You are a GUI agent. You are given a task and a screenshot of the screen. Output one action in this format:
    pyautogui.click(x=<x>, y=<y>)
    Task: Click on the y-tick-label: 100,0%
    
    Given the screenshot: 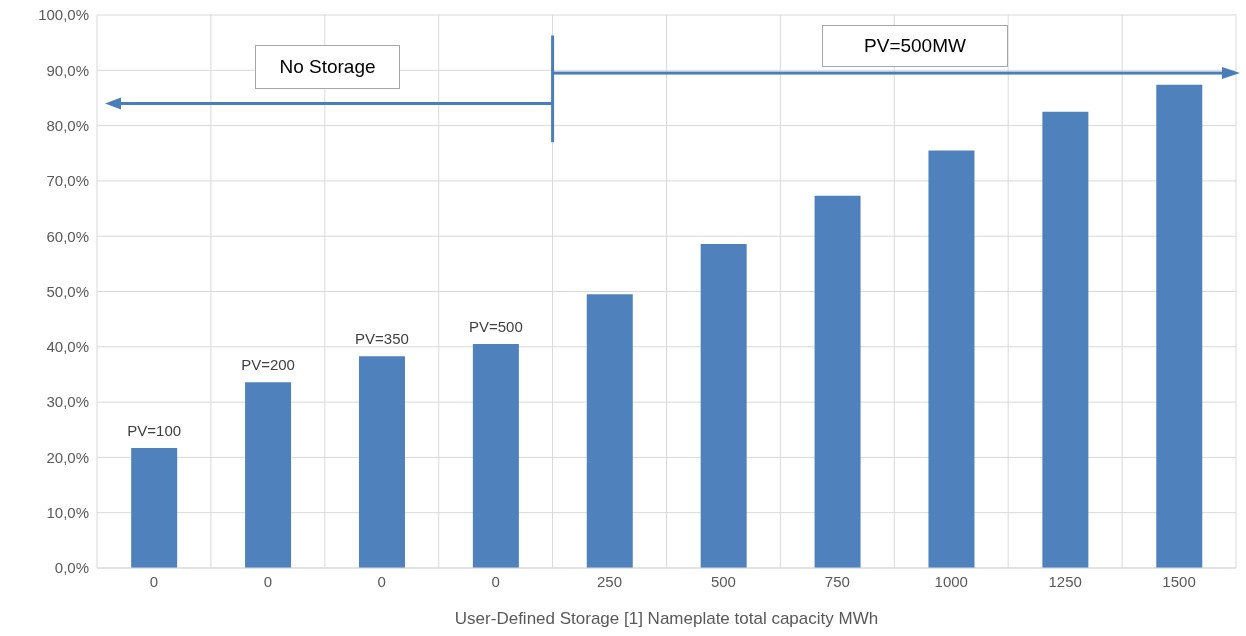 What is the action you would take?
    pyautogui.click(x=63, y=15)
    